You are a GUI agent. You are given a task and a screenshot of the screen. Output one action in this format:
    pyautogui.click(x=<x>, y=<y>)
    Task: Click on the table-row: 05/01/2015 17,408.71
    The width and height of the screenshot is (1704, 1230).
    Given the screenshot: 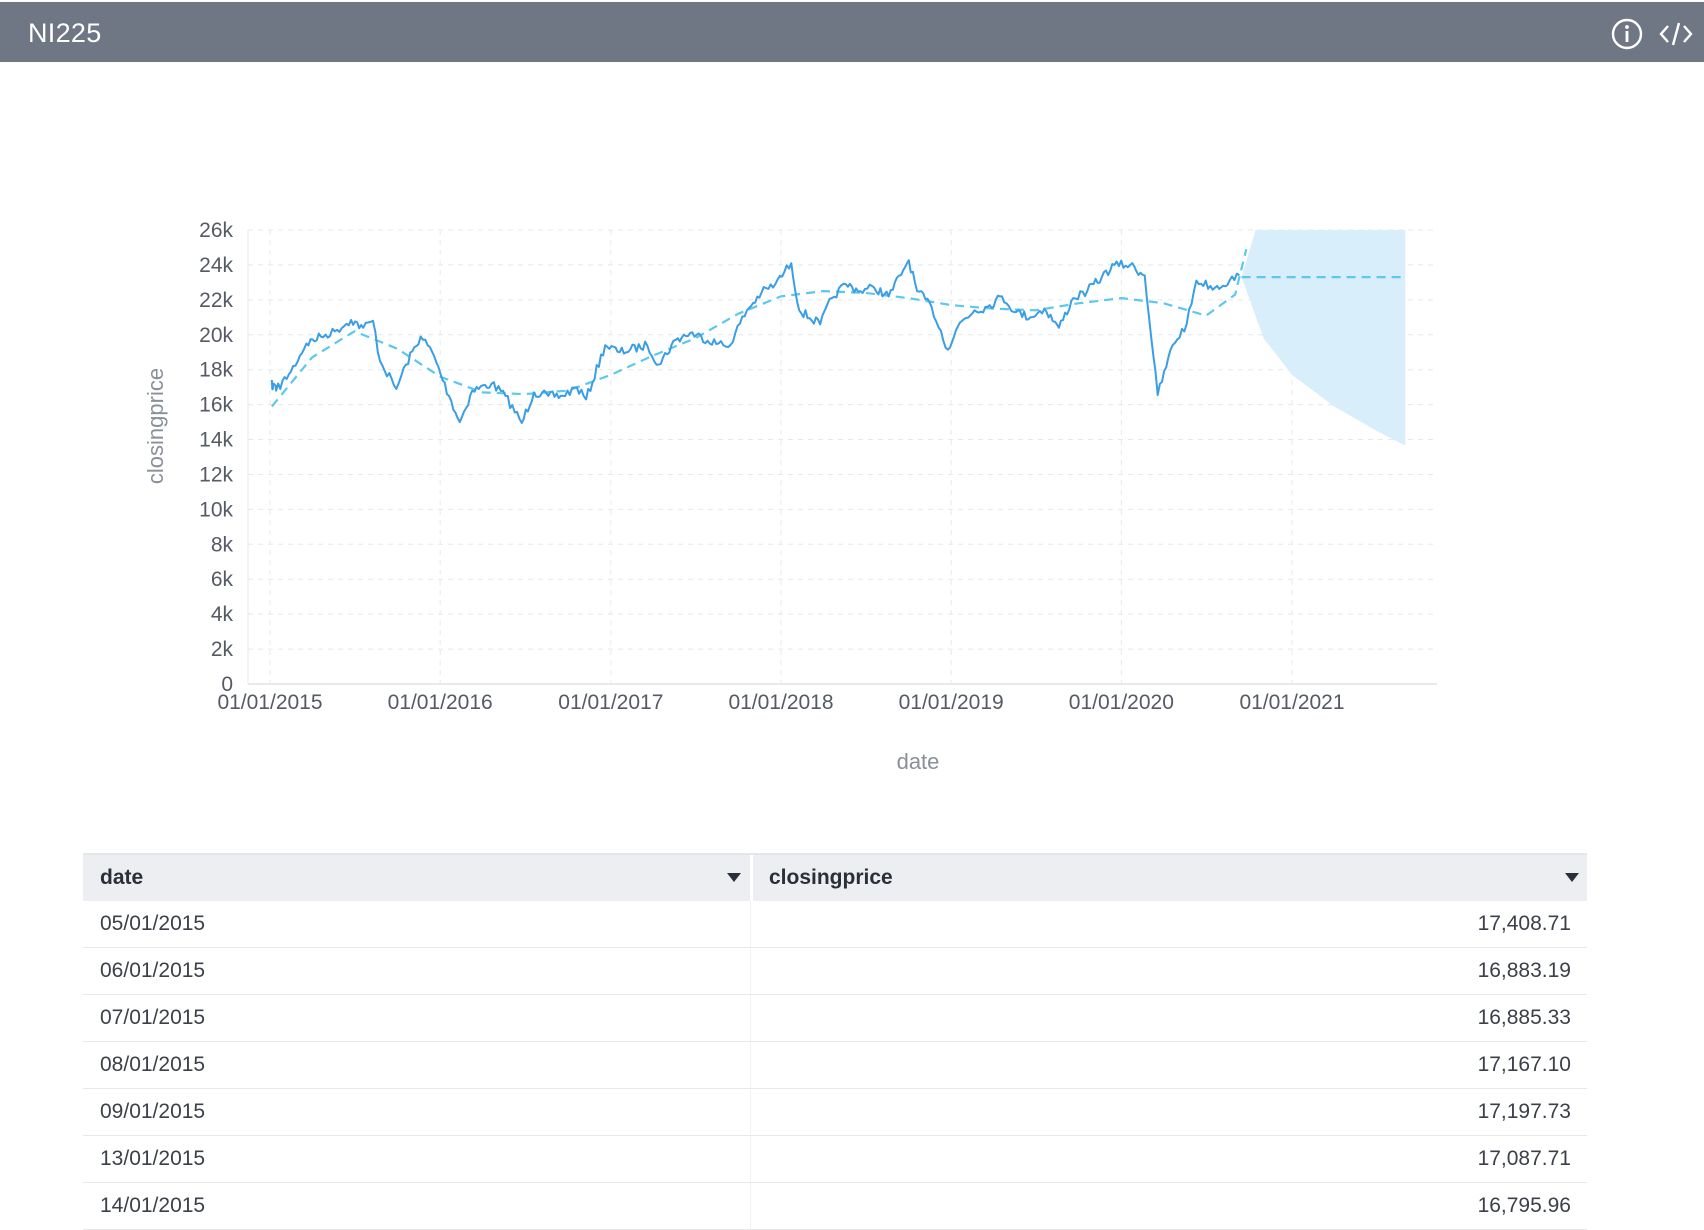 What is the action you would take?
    pyautogui.click(x=835, y=924)
    